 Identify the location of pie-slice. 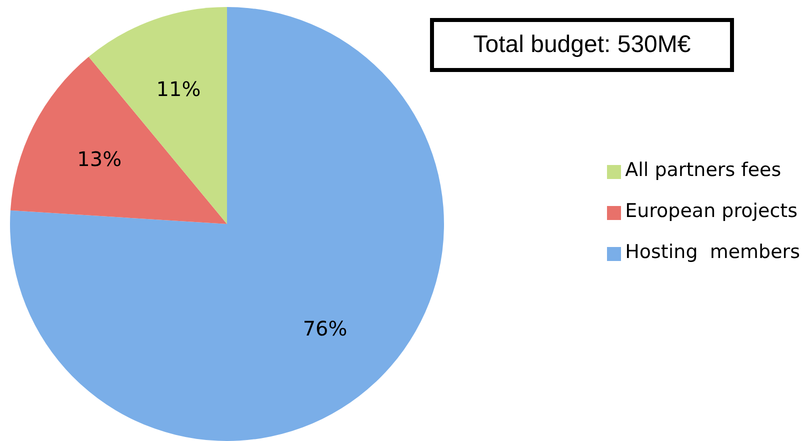
(118, 140).